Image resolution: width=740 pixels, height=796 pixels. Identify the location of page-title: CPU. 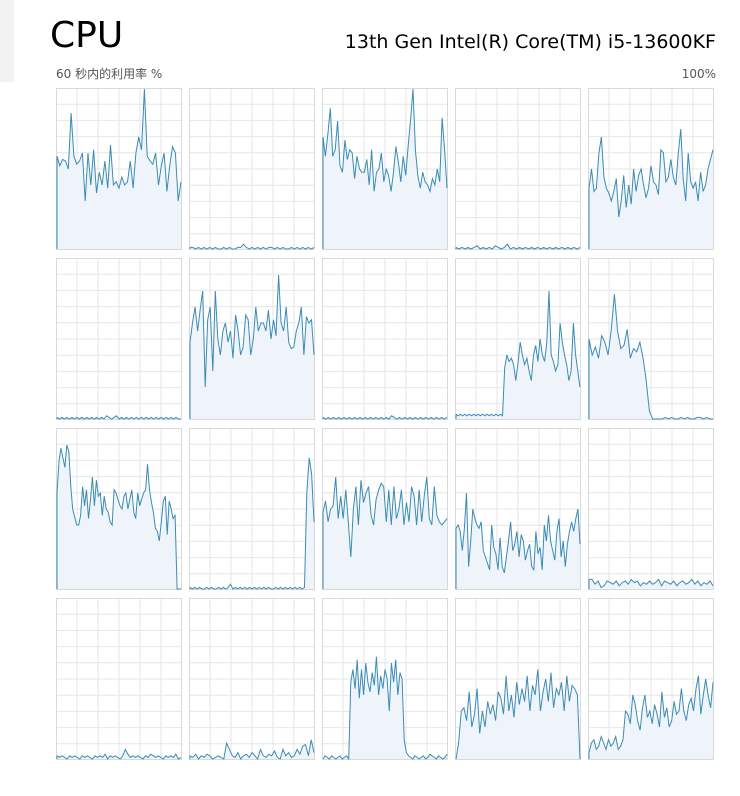
(87, 35).